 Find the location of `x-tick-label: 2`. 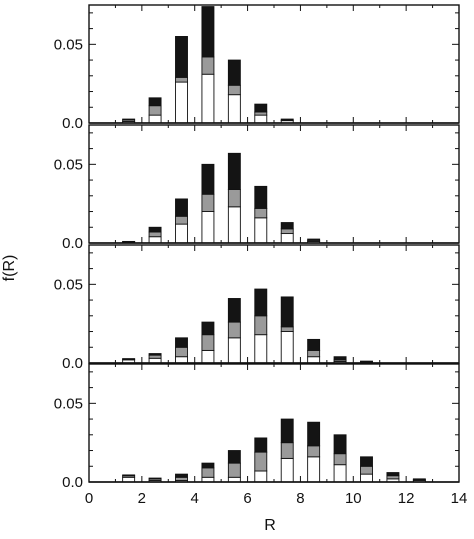

x-tick-label: 2 is located at coordinates (142, 498).